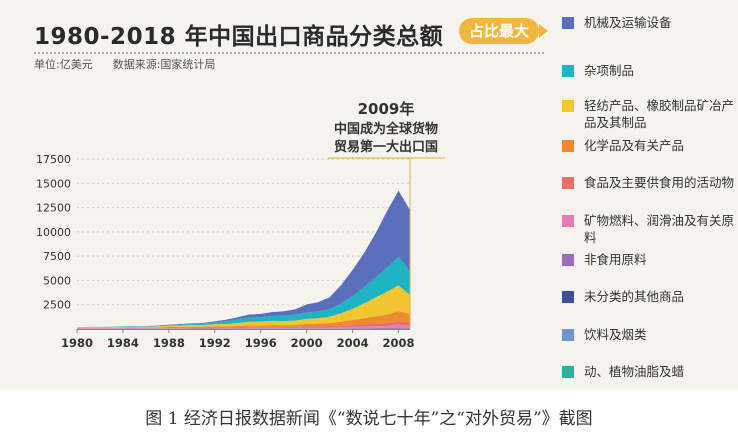 This screenshot has width=738, height=448. What do you see at coordinates (386, 129) in the screenshot?
I see `annotation-line-2: 中国成为全球货物` at bounding box center [386, 129].